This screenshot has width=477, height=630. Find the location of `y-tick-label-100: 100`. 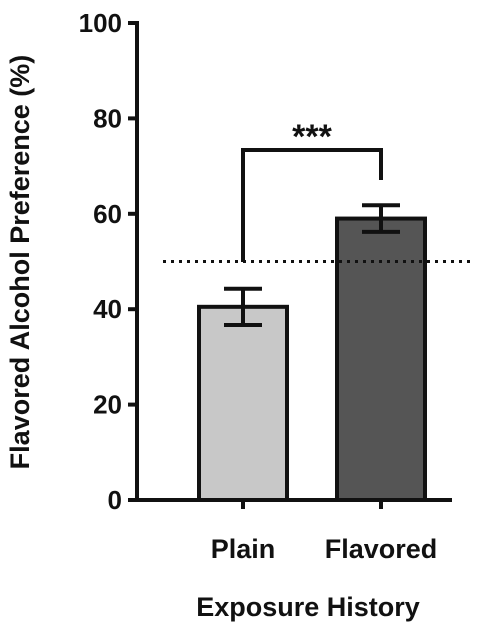

y-tick-label-100: 100 is located at coordinates (100, 23).